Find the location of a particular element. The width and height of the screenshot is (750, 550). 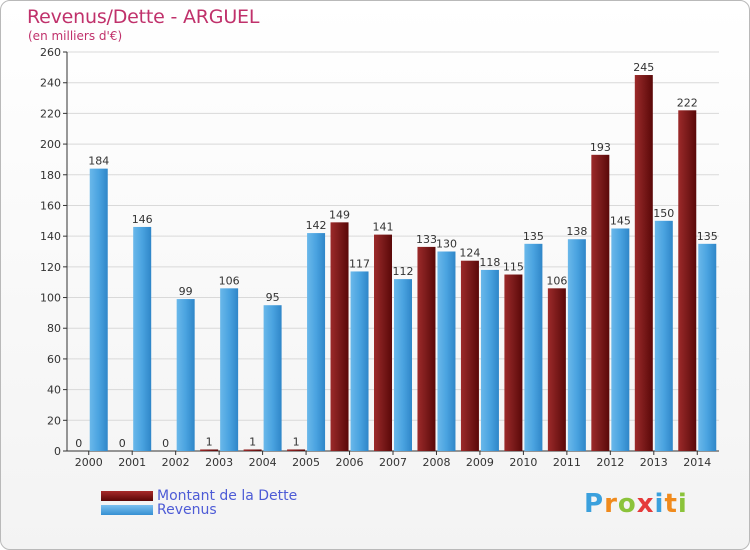

logo-letter: r is located at coordinates (611, 504).